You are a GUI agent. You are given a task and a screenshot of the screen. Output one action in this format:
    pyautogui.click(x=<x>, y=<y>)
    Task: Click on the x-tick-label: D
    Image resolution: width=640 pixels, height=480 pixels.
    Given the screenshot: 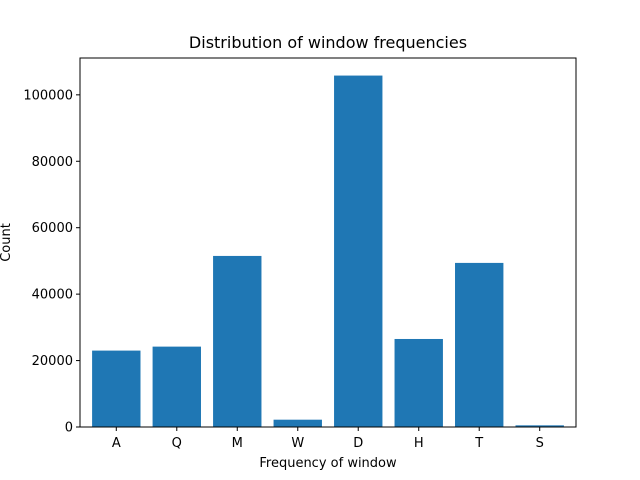 What is the action you would take?
    pyautogui.click(x=358, y=443)
    